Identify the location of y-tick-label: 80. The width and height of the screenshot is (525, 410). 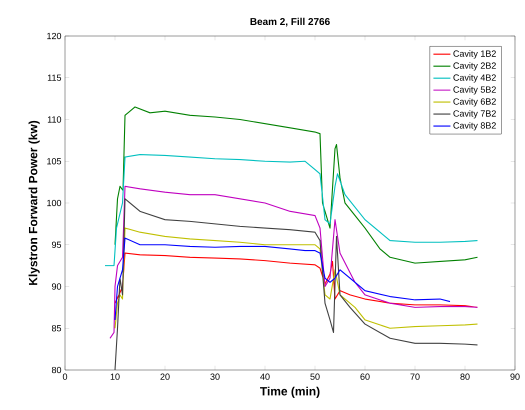
(57, 370).